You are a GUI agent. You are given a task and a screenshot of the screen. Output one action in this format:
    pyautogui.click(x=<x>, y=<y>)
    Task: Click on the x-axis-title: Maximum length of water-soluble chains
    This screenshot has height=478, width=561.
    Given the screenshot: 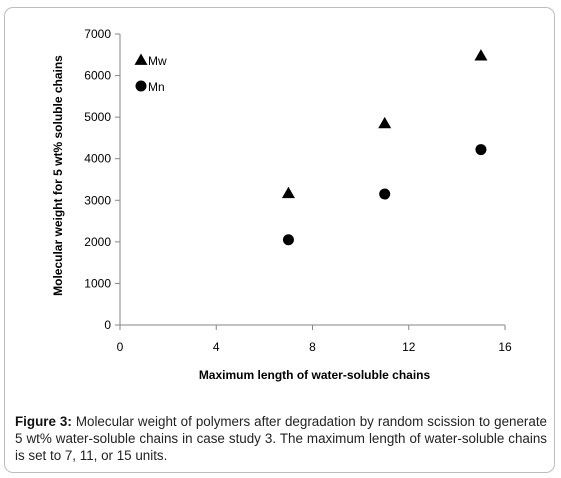 What is the action you would take?
    pyautogui.click(x=315, y=375)
    